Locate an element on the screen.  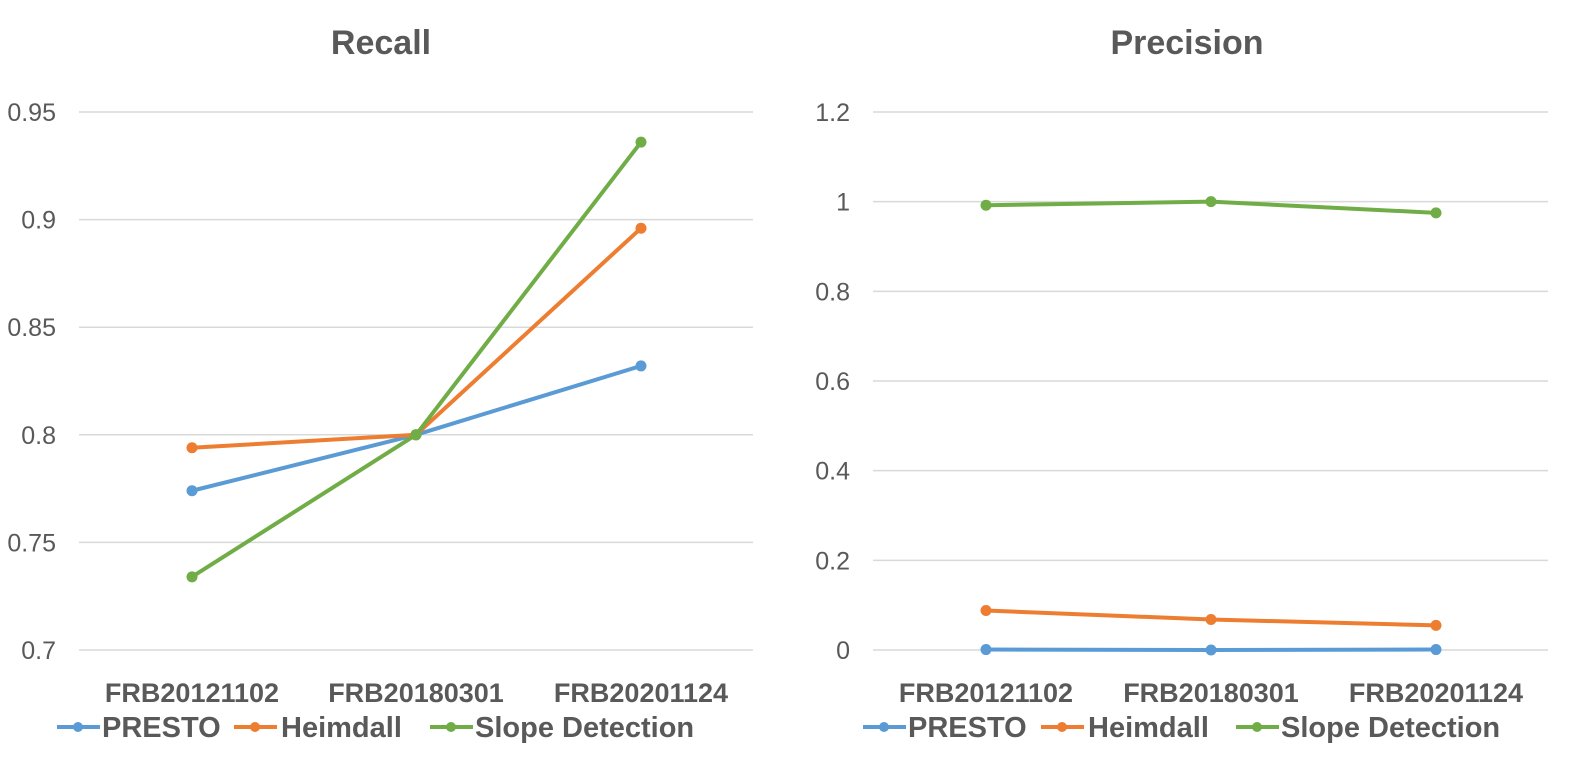
precision-x-tick: FRB20121102 is located at coordinates (986, 693).